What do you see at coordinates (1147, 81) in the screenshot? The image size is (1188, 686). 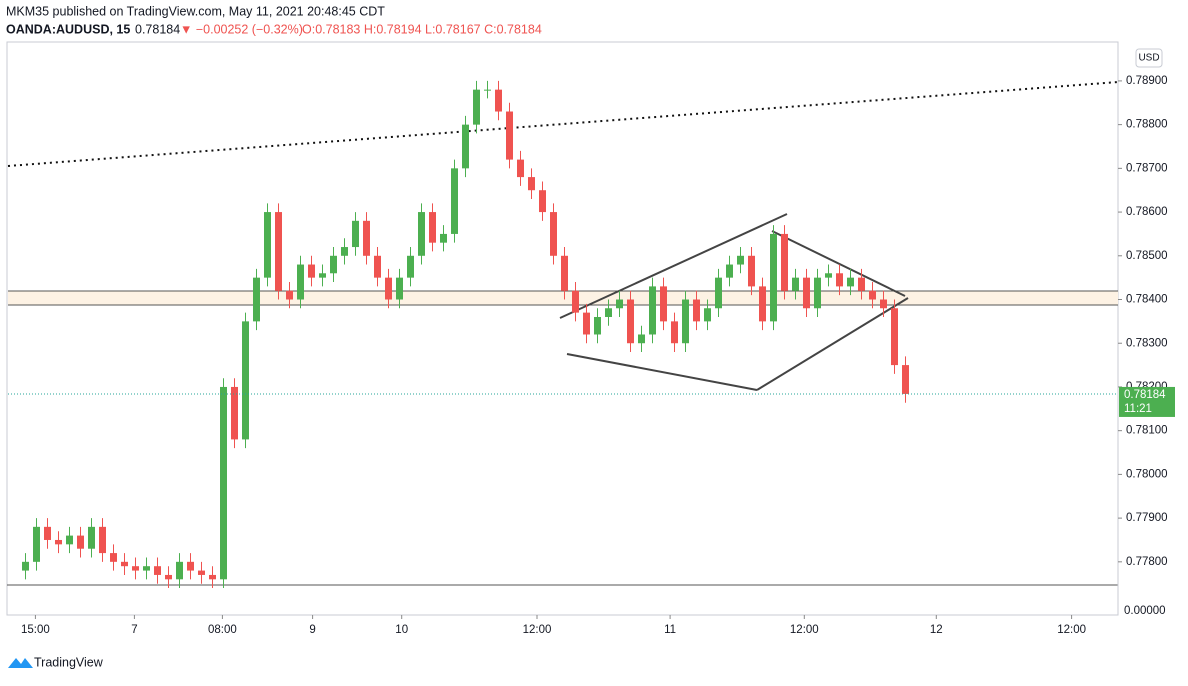 I see `y-tick-label: 0.78900` at bounding box center [1147, 81].